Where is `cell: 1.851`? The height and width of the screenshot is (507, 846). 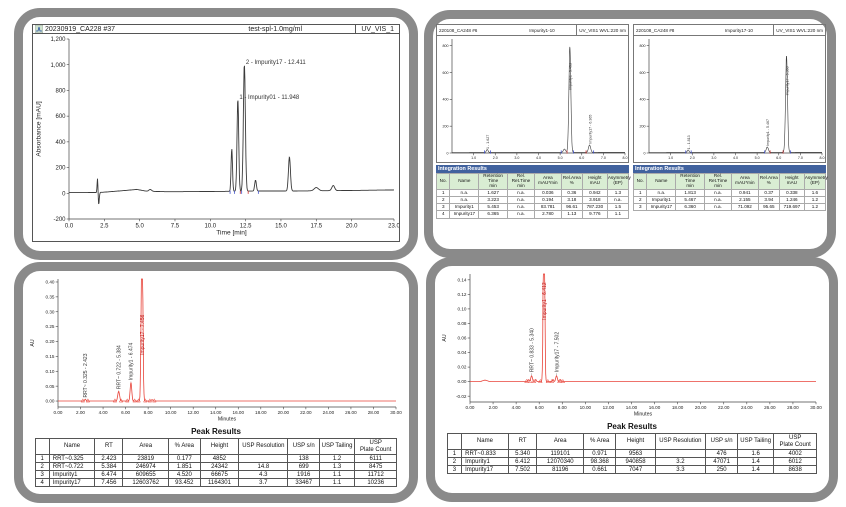
cell: 1.851 is located at coordinates (184, 467).